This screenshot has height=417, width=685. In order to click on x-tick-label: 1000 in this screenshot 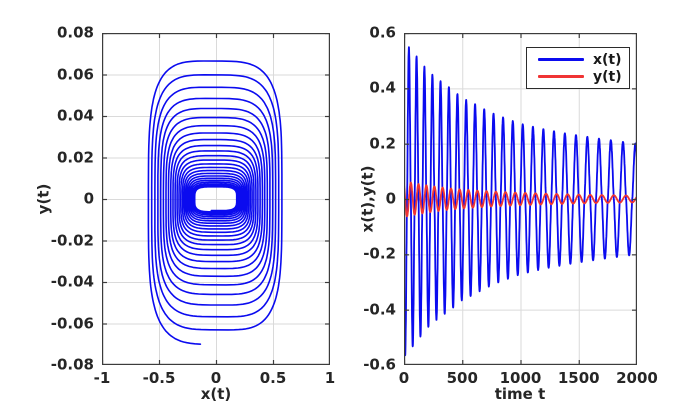, I will do `click(520, 378)`.